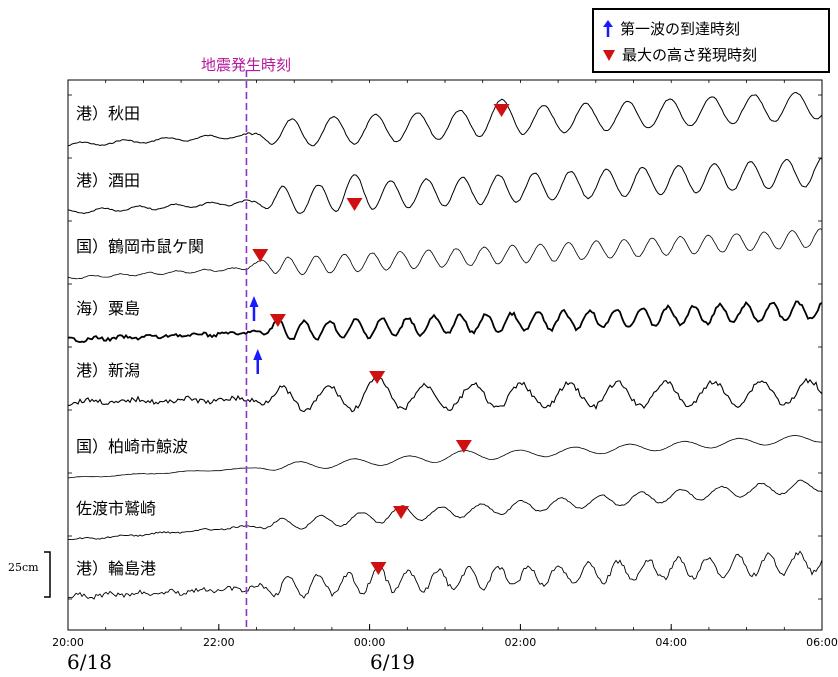 This screenshot has width=838, height=677. What do you see at coordinates (108, 370) in the screenshot?
I see `station-label: 港）新潟` at bounding box center [108, 370].